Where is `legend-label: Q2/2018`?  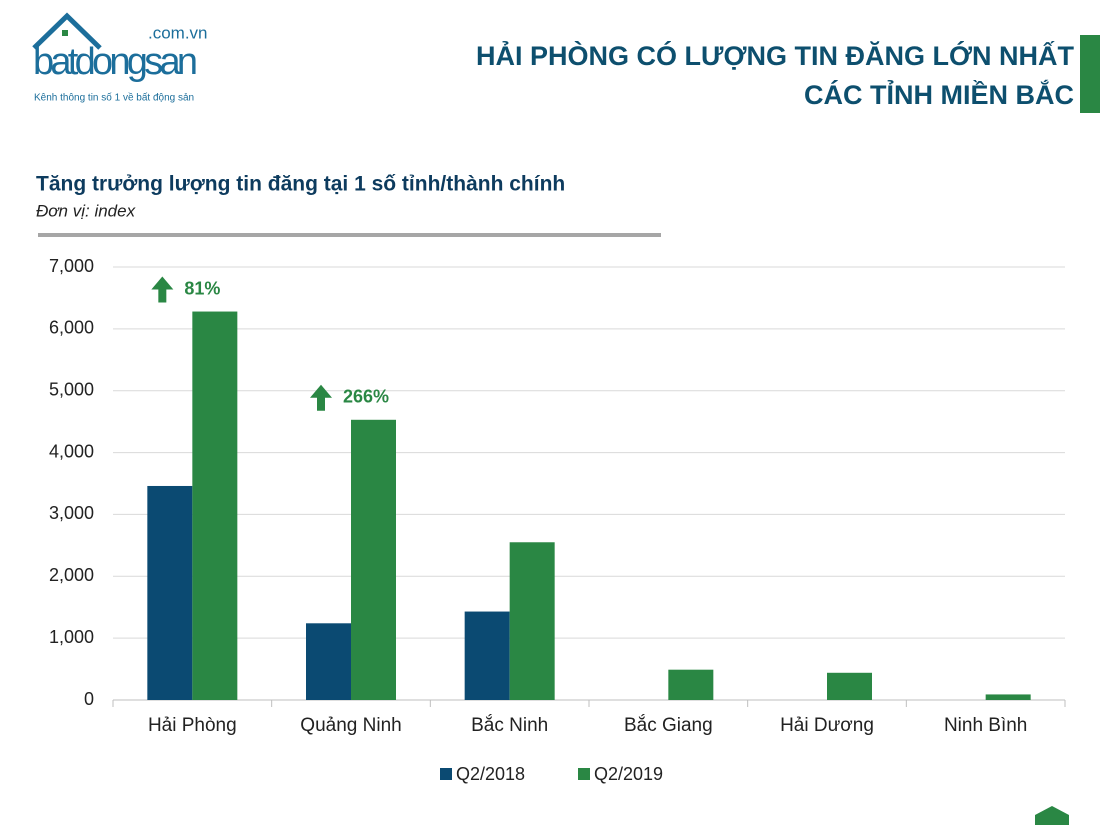
legend-label: Q2/2018 is located at coordinates (490, 774).